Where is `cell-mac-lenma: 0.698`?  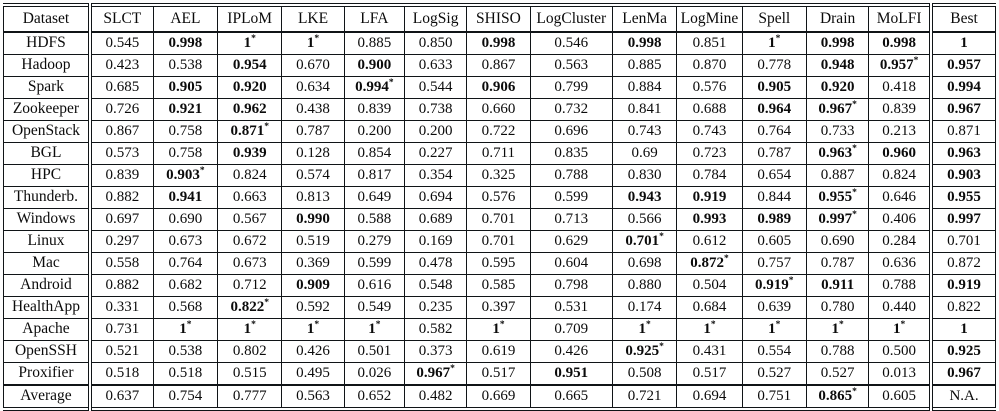 cell-mac-lenma: 0.698 is located at coordinates (644, 263).